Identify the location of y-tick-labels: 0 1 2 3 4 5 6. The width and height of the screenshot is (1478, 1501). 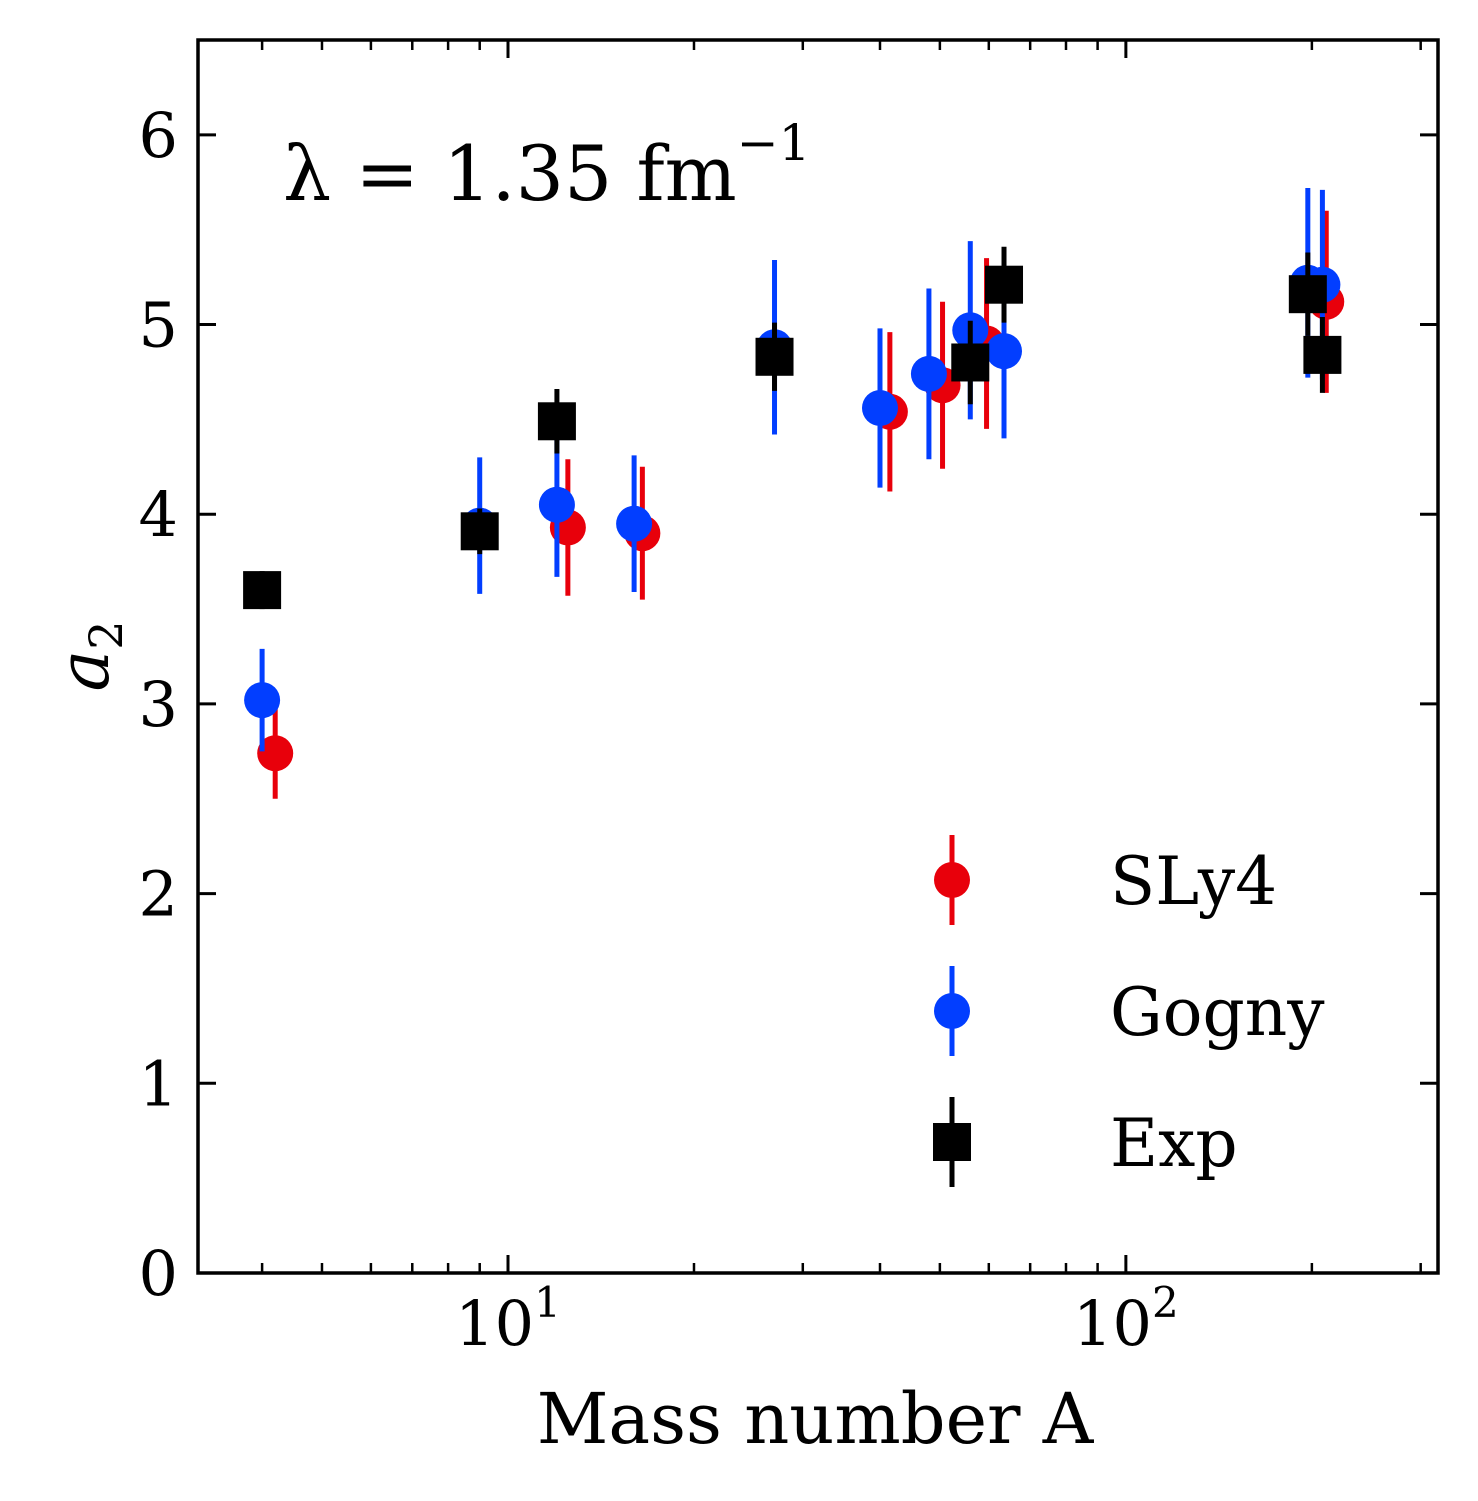
(158, 704).